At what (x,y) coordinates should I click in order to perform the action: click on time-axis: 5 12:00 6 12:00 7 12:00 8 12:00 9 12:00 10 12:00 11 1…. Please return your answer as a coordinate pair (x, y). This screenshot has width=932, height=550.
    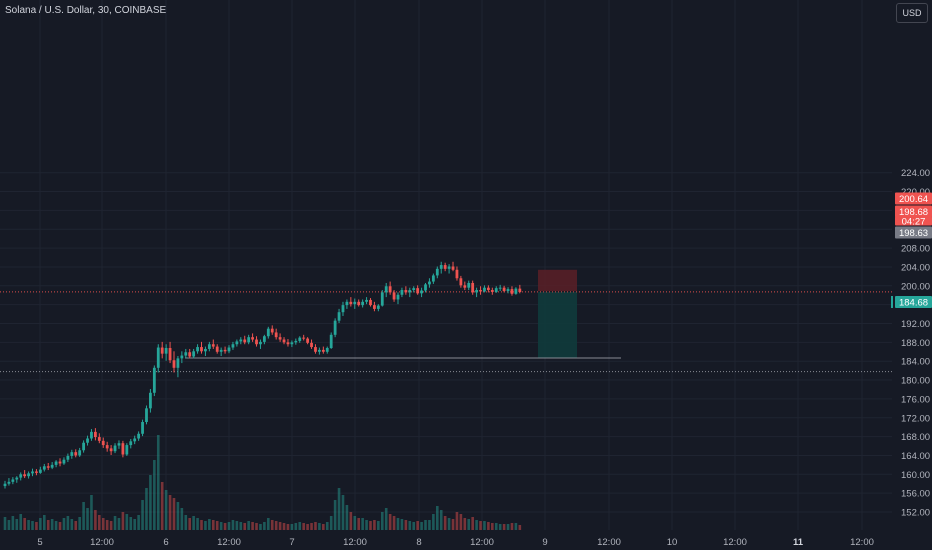
    Looking at the image, I should click on (455, 542).